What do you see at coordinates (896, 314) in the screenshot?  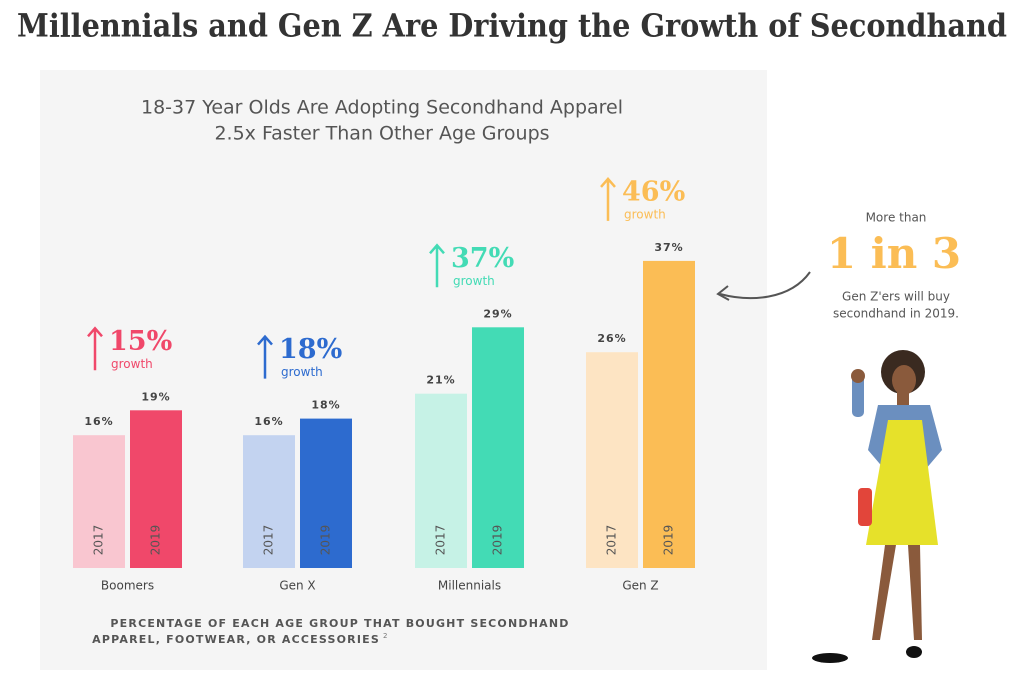 I see `callout-text: secondhand in 2019.` at bounding box center [896, 314].